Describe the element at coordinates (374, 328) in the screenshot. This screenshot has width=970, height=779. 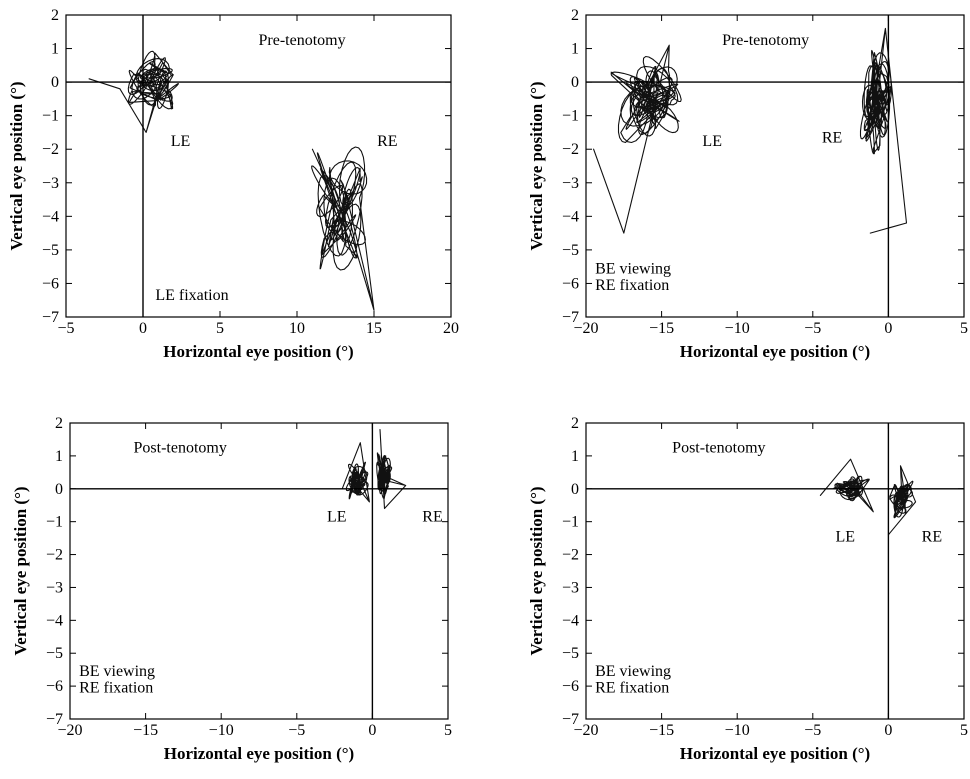
I see `x-tick-label: 15` at that location.